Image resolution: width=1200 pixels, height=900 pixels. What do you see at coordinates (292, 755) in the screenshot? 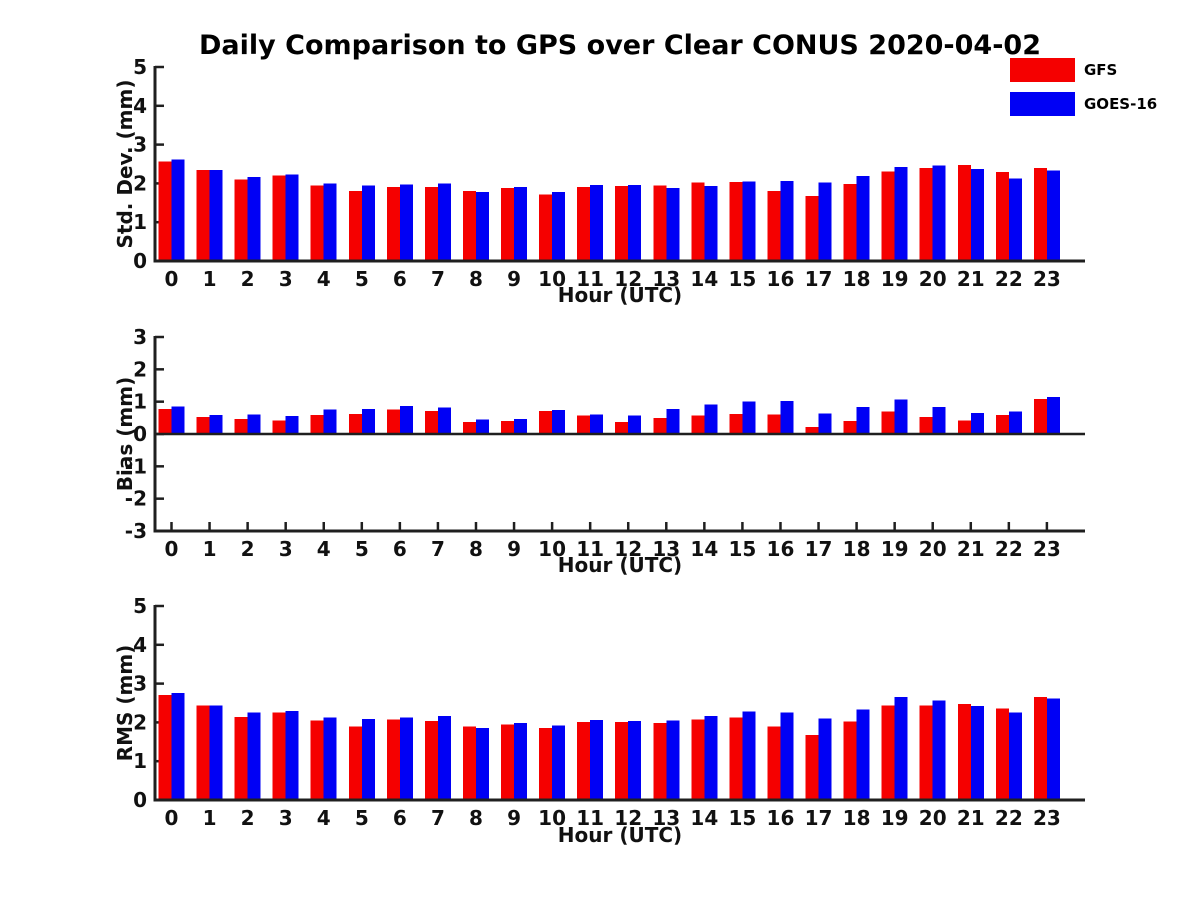
I see `bar-goes16-h3` at bounding box center [292, 755].